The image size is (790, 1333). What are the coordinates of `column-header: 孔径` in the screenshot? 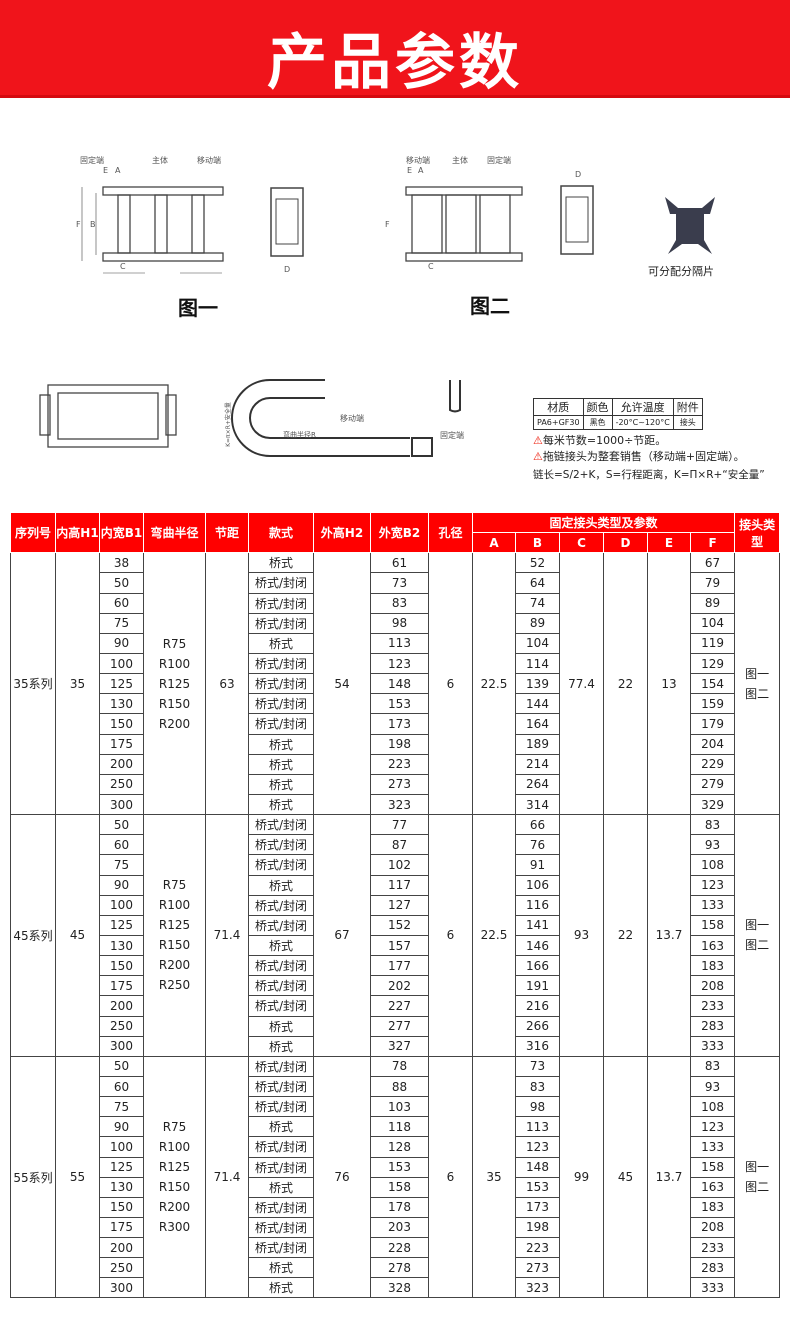 It's located at (450, 532).